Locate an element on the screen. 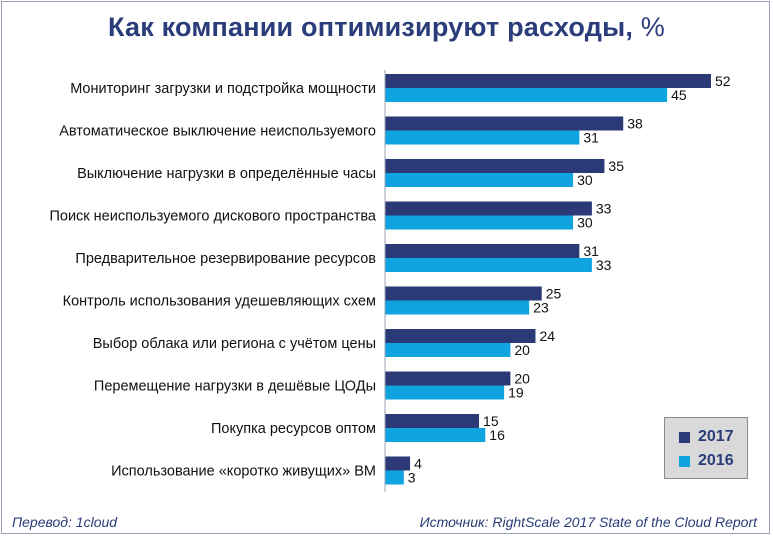  value-label-2017: 52 is located at coordinates (723, 81).